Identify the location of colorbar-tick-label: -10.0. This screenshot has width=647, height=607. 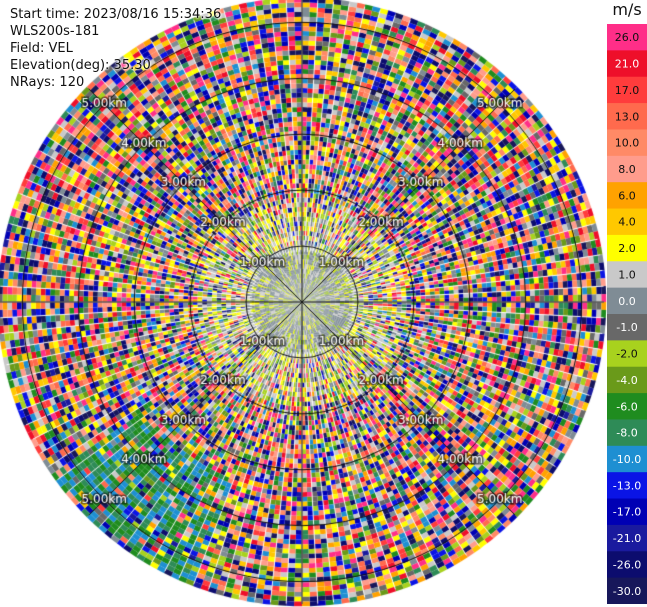
(627, 459).